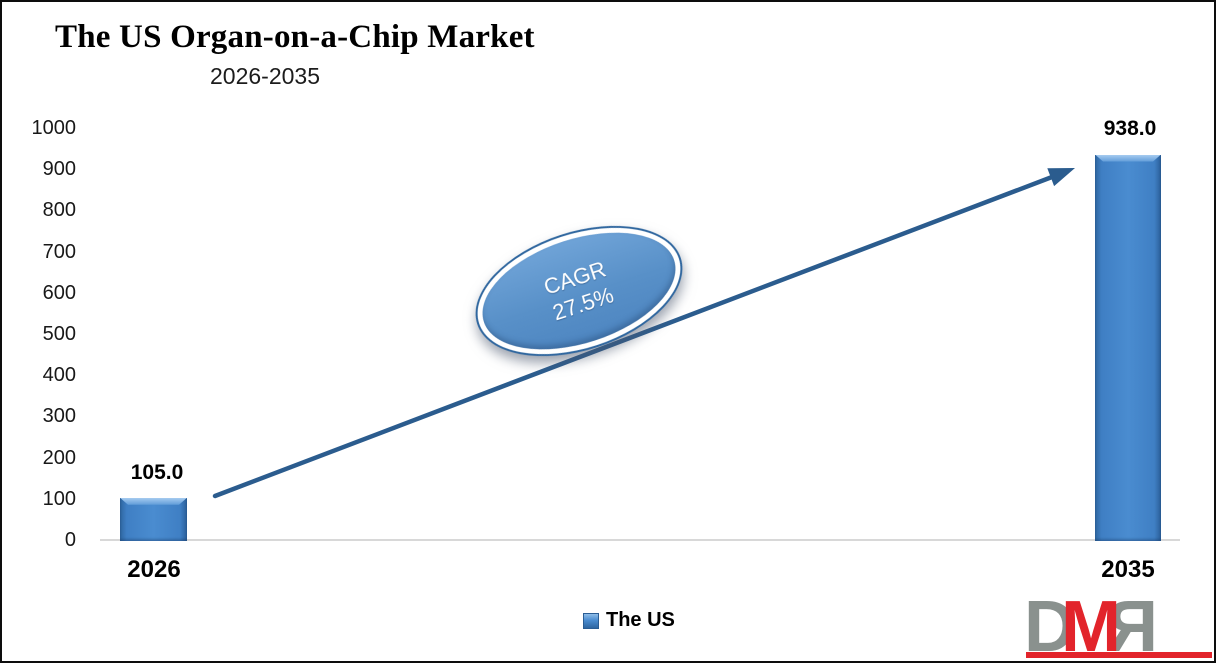 The width and height of the screenshot is (1216, 667). What do you see at coordinates (59, 499) in the screenshot?
I see `y-tick-100: 100` at bounding box center [59, 499].